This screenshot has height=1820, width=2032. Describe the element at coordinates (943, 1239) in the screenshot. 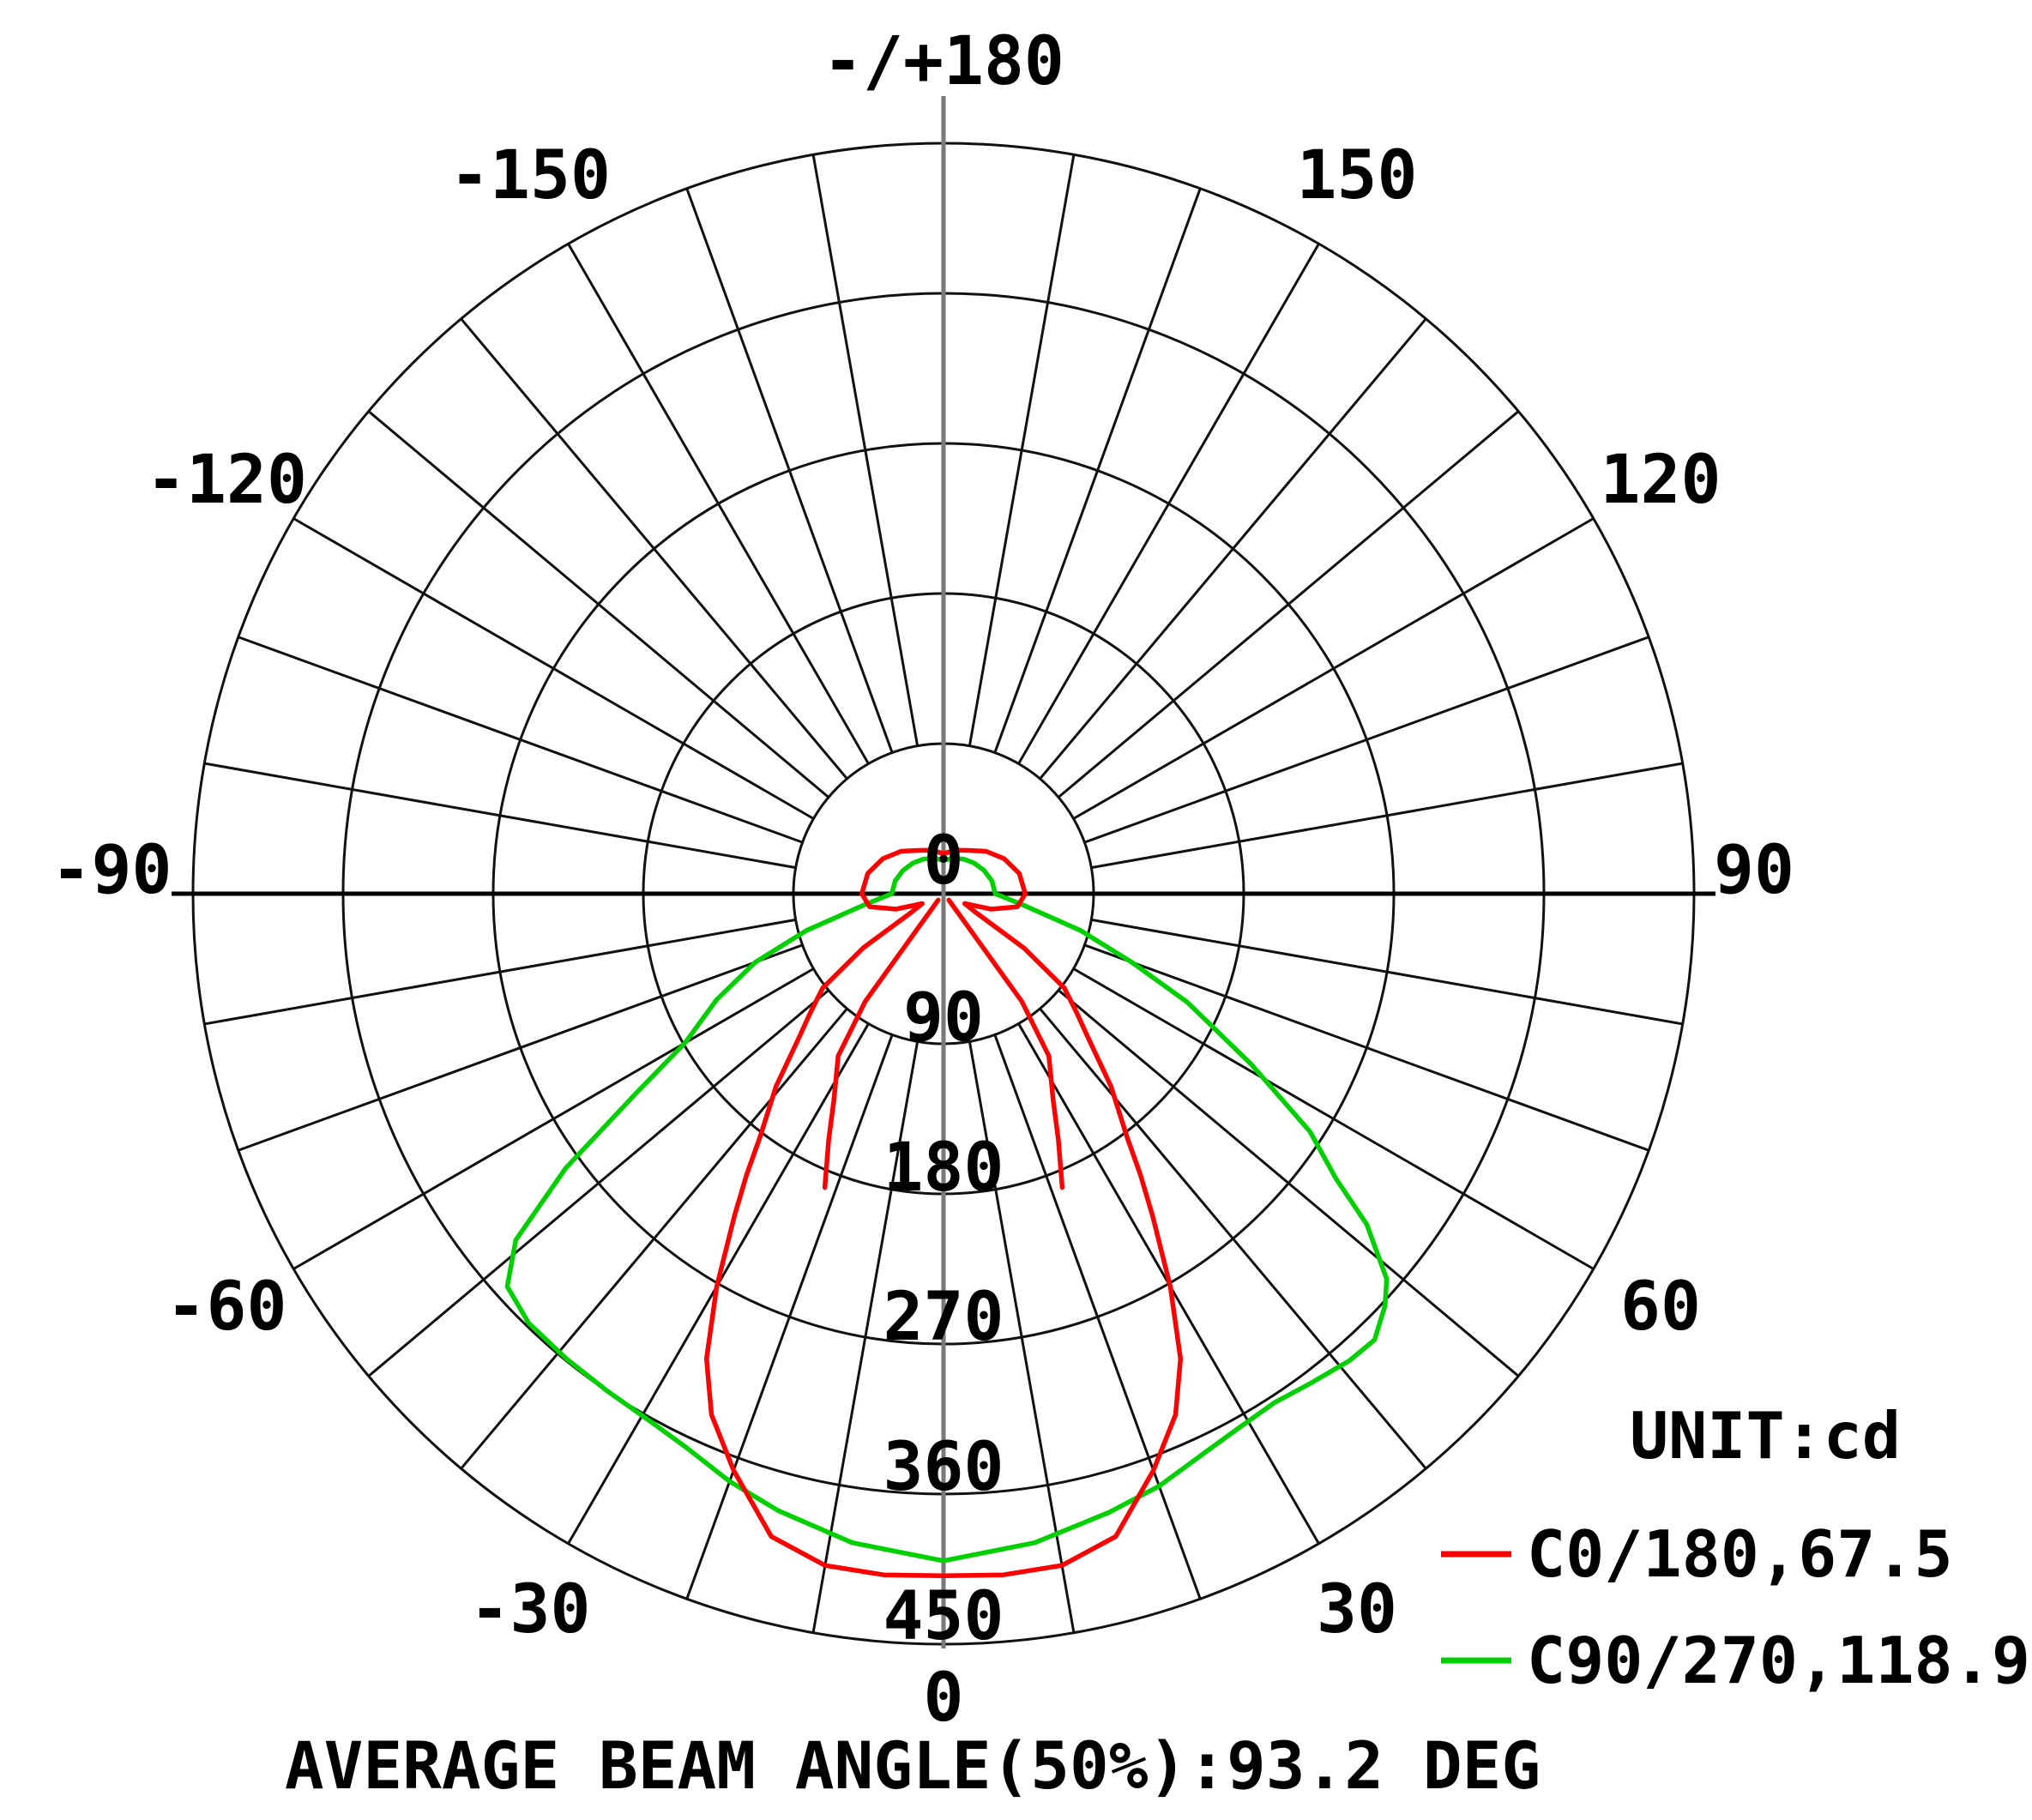

I see `radial-labels: 0 90 180 270 360 450` at that location.